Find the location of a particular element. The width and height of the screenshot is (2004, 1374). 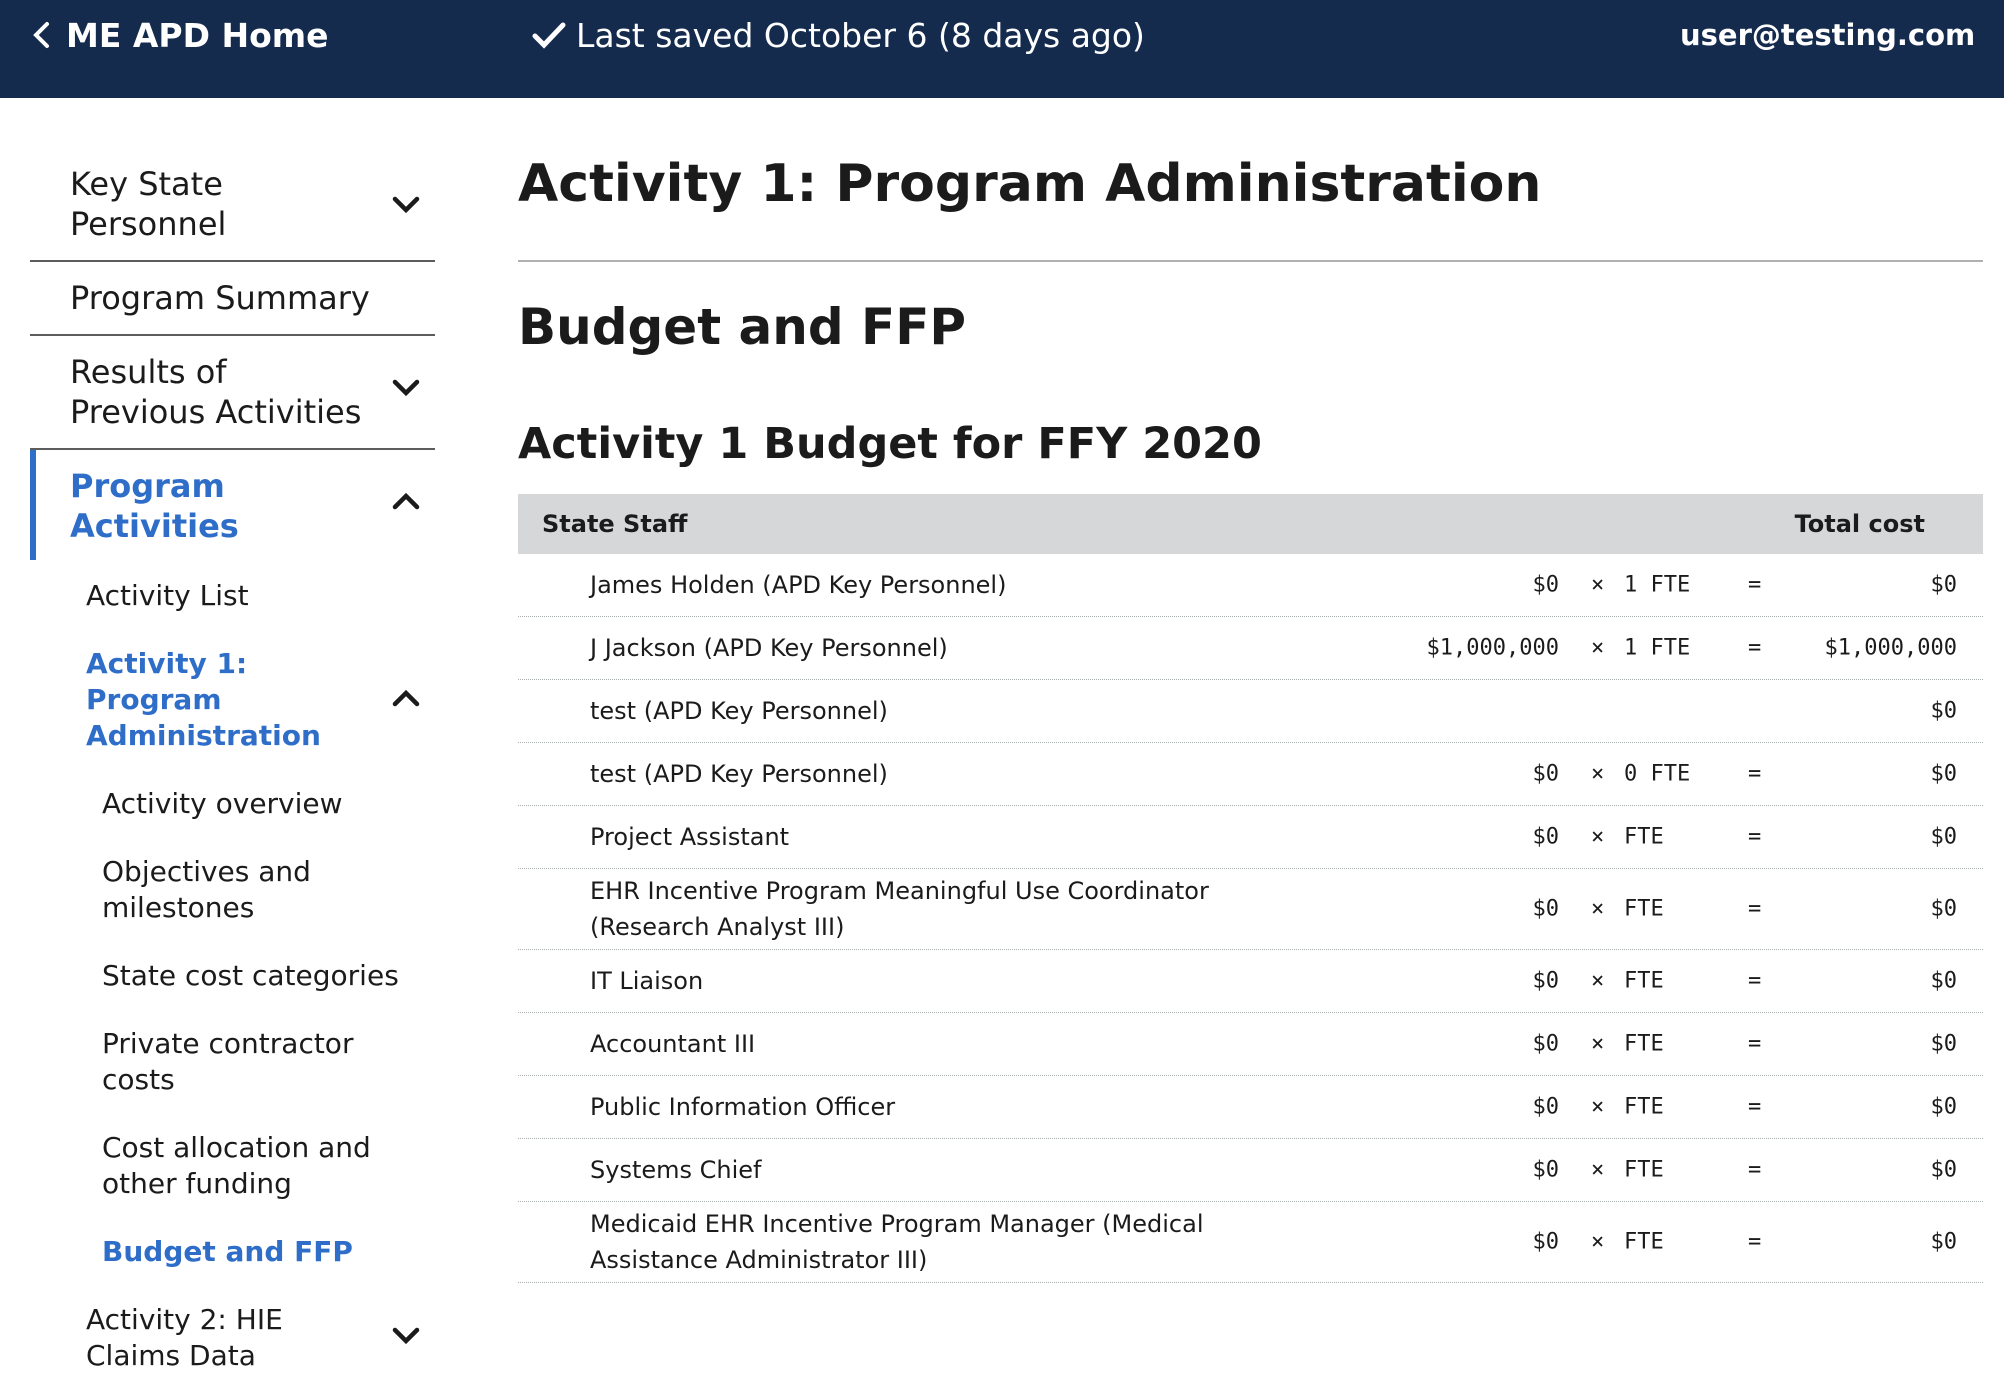

sidebar-item-objectives-milestones: Objectives and milestones is located at coordinates (232, 890).